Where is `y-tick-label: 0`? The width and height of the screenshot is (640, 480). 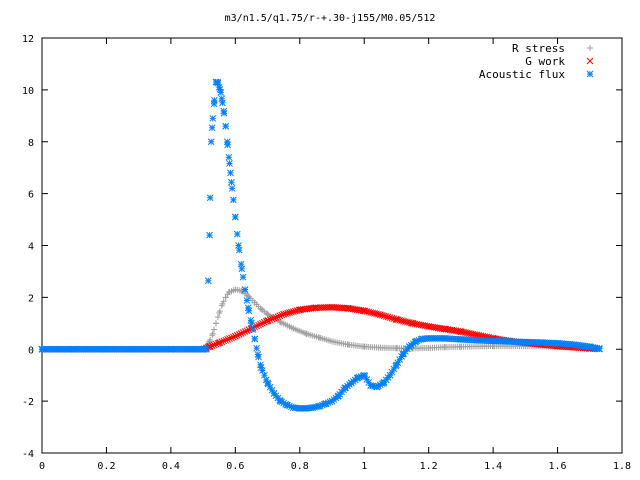 y-tick-label: 0 is located at coordinates (31, 350).